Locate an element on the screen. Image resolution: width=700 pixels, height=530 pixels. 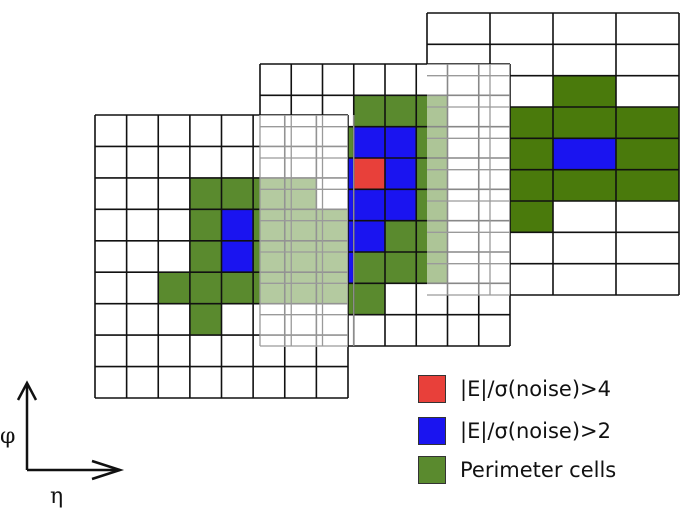
eta-axis-label: η is located at coordinates (57, 496).